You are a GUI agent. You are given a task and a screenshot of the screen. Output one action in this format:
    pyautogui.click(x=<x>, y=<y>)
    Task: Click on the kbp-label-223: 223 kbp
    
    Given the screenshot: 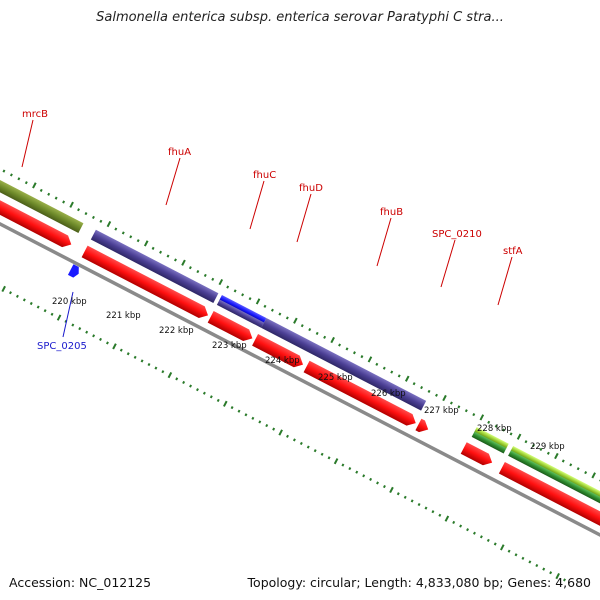 What is the action you would take?
    pyautogui.click(x=229, y=346)
    